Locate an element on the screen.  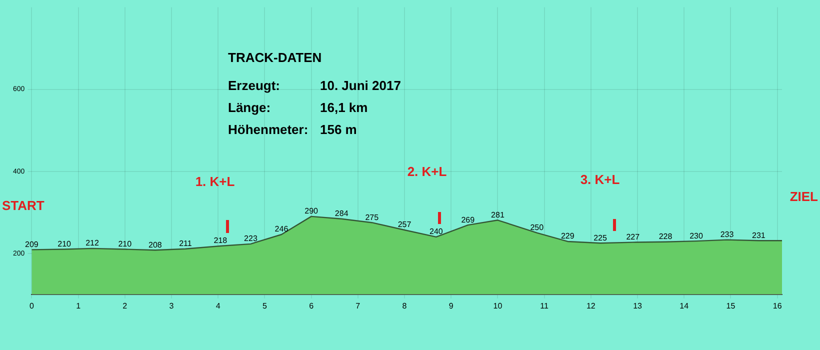
data-label: 257 is located at coordinates (405, 225).